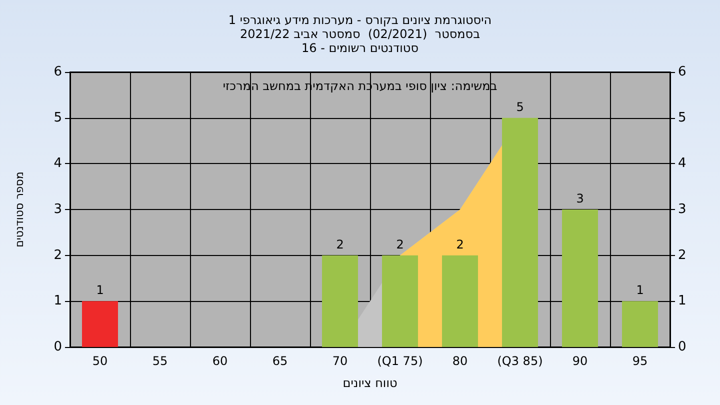  Describe the element at coordinates (682, 347) in the screenshot. I see `y2-tick-label: 0` at that location.